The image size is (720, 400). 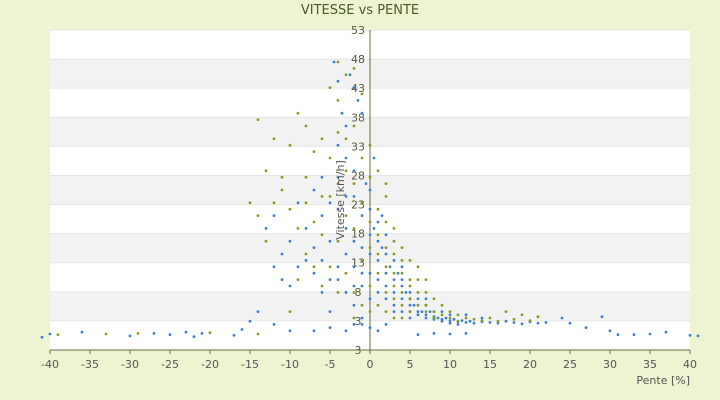 I want to click on x-tick-labels: -40 -35 -30 -25 -20 -15 -10 -5 0 5 10 15 20 25 30 35 40, so click(x=369, y=360).